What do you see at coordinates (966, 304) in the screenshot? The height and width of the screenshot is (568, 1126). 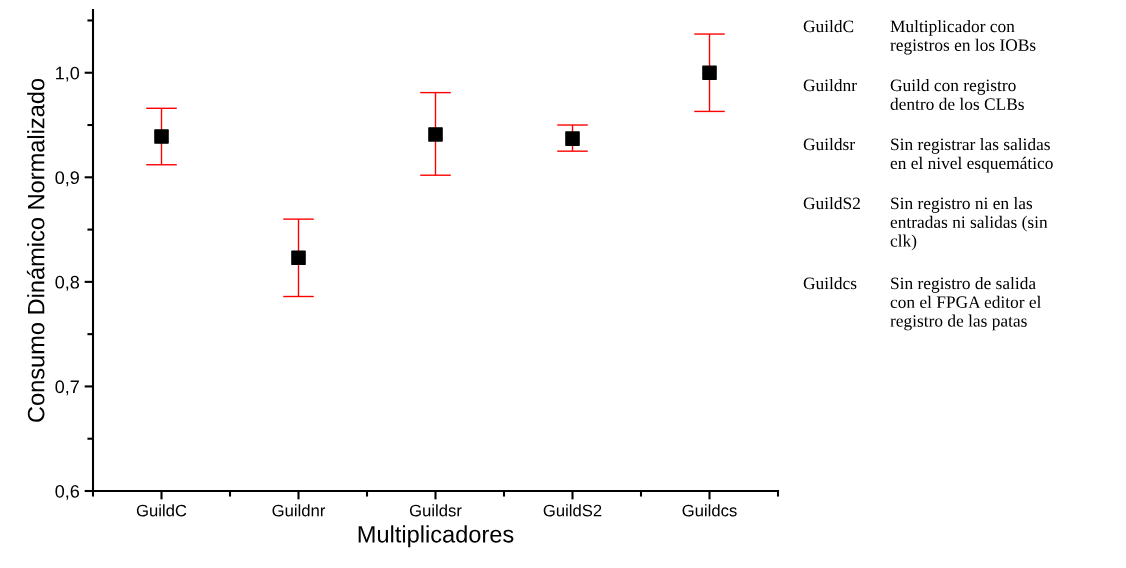 I see `text: Sin registro de salida con el FPGA editor el registro de las patas` at bounding box center [966, 304].